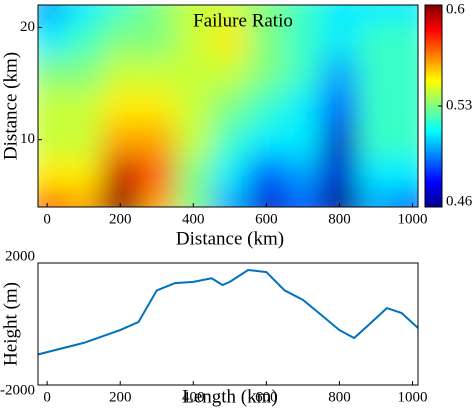 This screenshot has height=410, width=474. What do you see at coordinates (27, 27) in the screenshot?
I see `y-tick-label: 20` at bounding box center [27, 27].